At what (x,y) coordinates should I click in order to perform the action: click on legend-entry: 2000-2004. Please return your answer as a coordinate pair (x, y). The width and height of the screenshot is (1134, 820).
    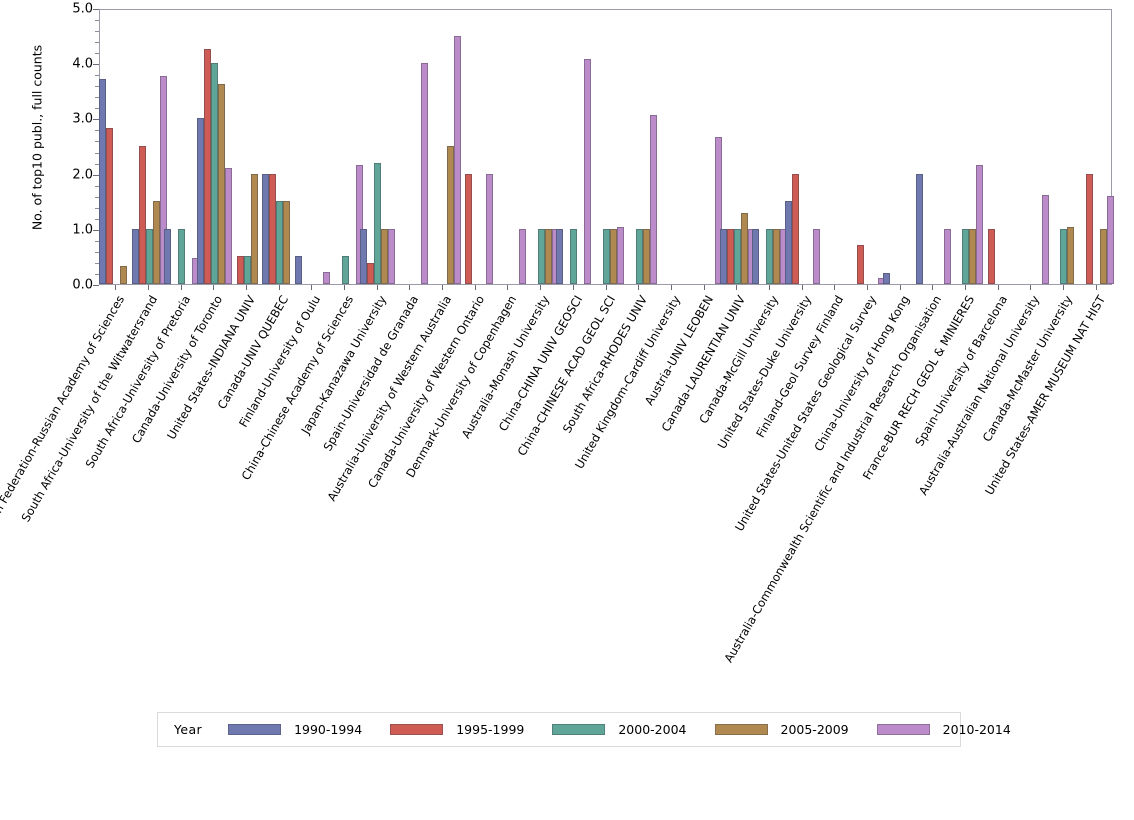
    Looking at the image, I should click on (619, 729).